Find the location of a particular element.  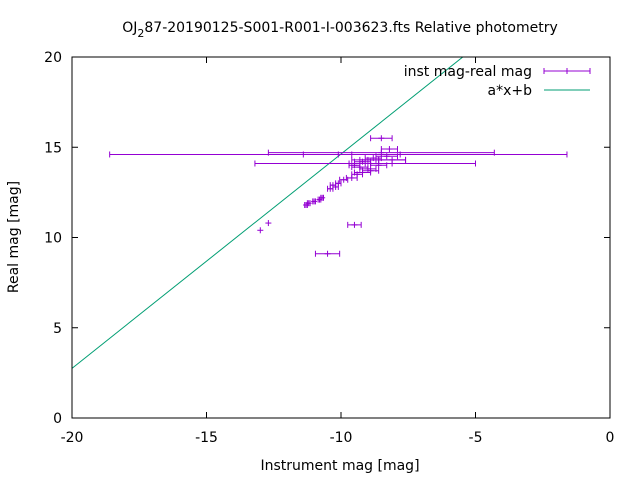

y-tick-label: 20 is located at coordinates (53, 58).